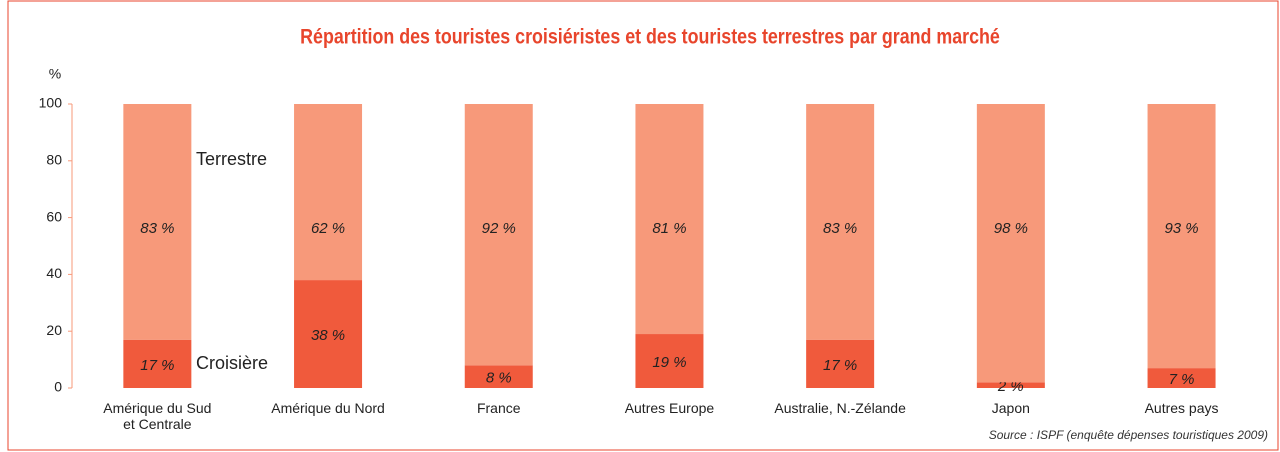 Image resolution: width=1280 pixels, height=452 pixels. Describe the element at coordinates (231, 159) in the screenshot. I see `series-label: Terrestre` at that location.